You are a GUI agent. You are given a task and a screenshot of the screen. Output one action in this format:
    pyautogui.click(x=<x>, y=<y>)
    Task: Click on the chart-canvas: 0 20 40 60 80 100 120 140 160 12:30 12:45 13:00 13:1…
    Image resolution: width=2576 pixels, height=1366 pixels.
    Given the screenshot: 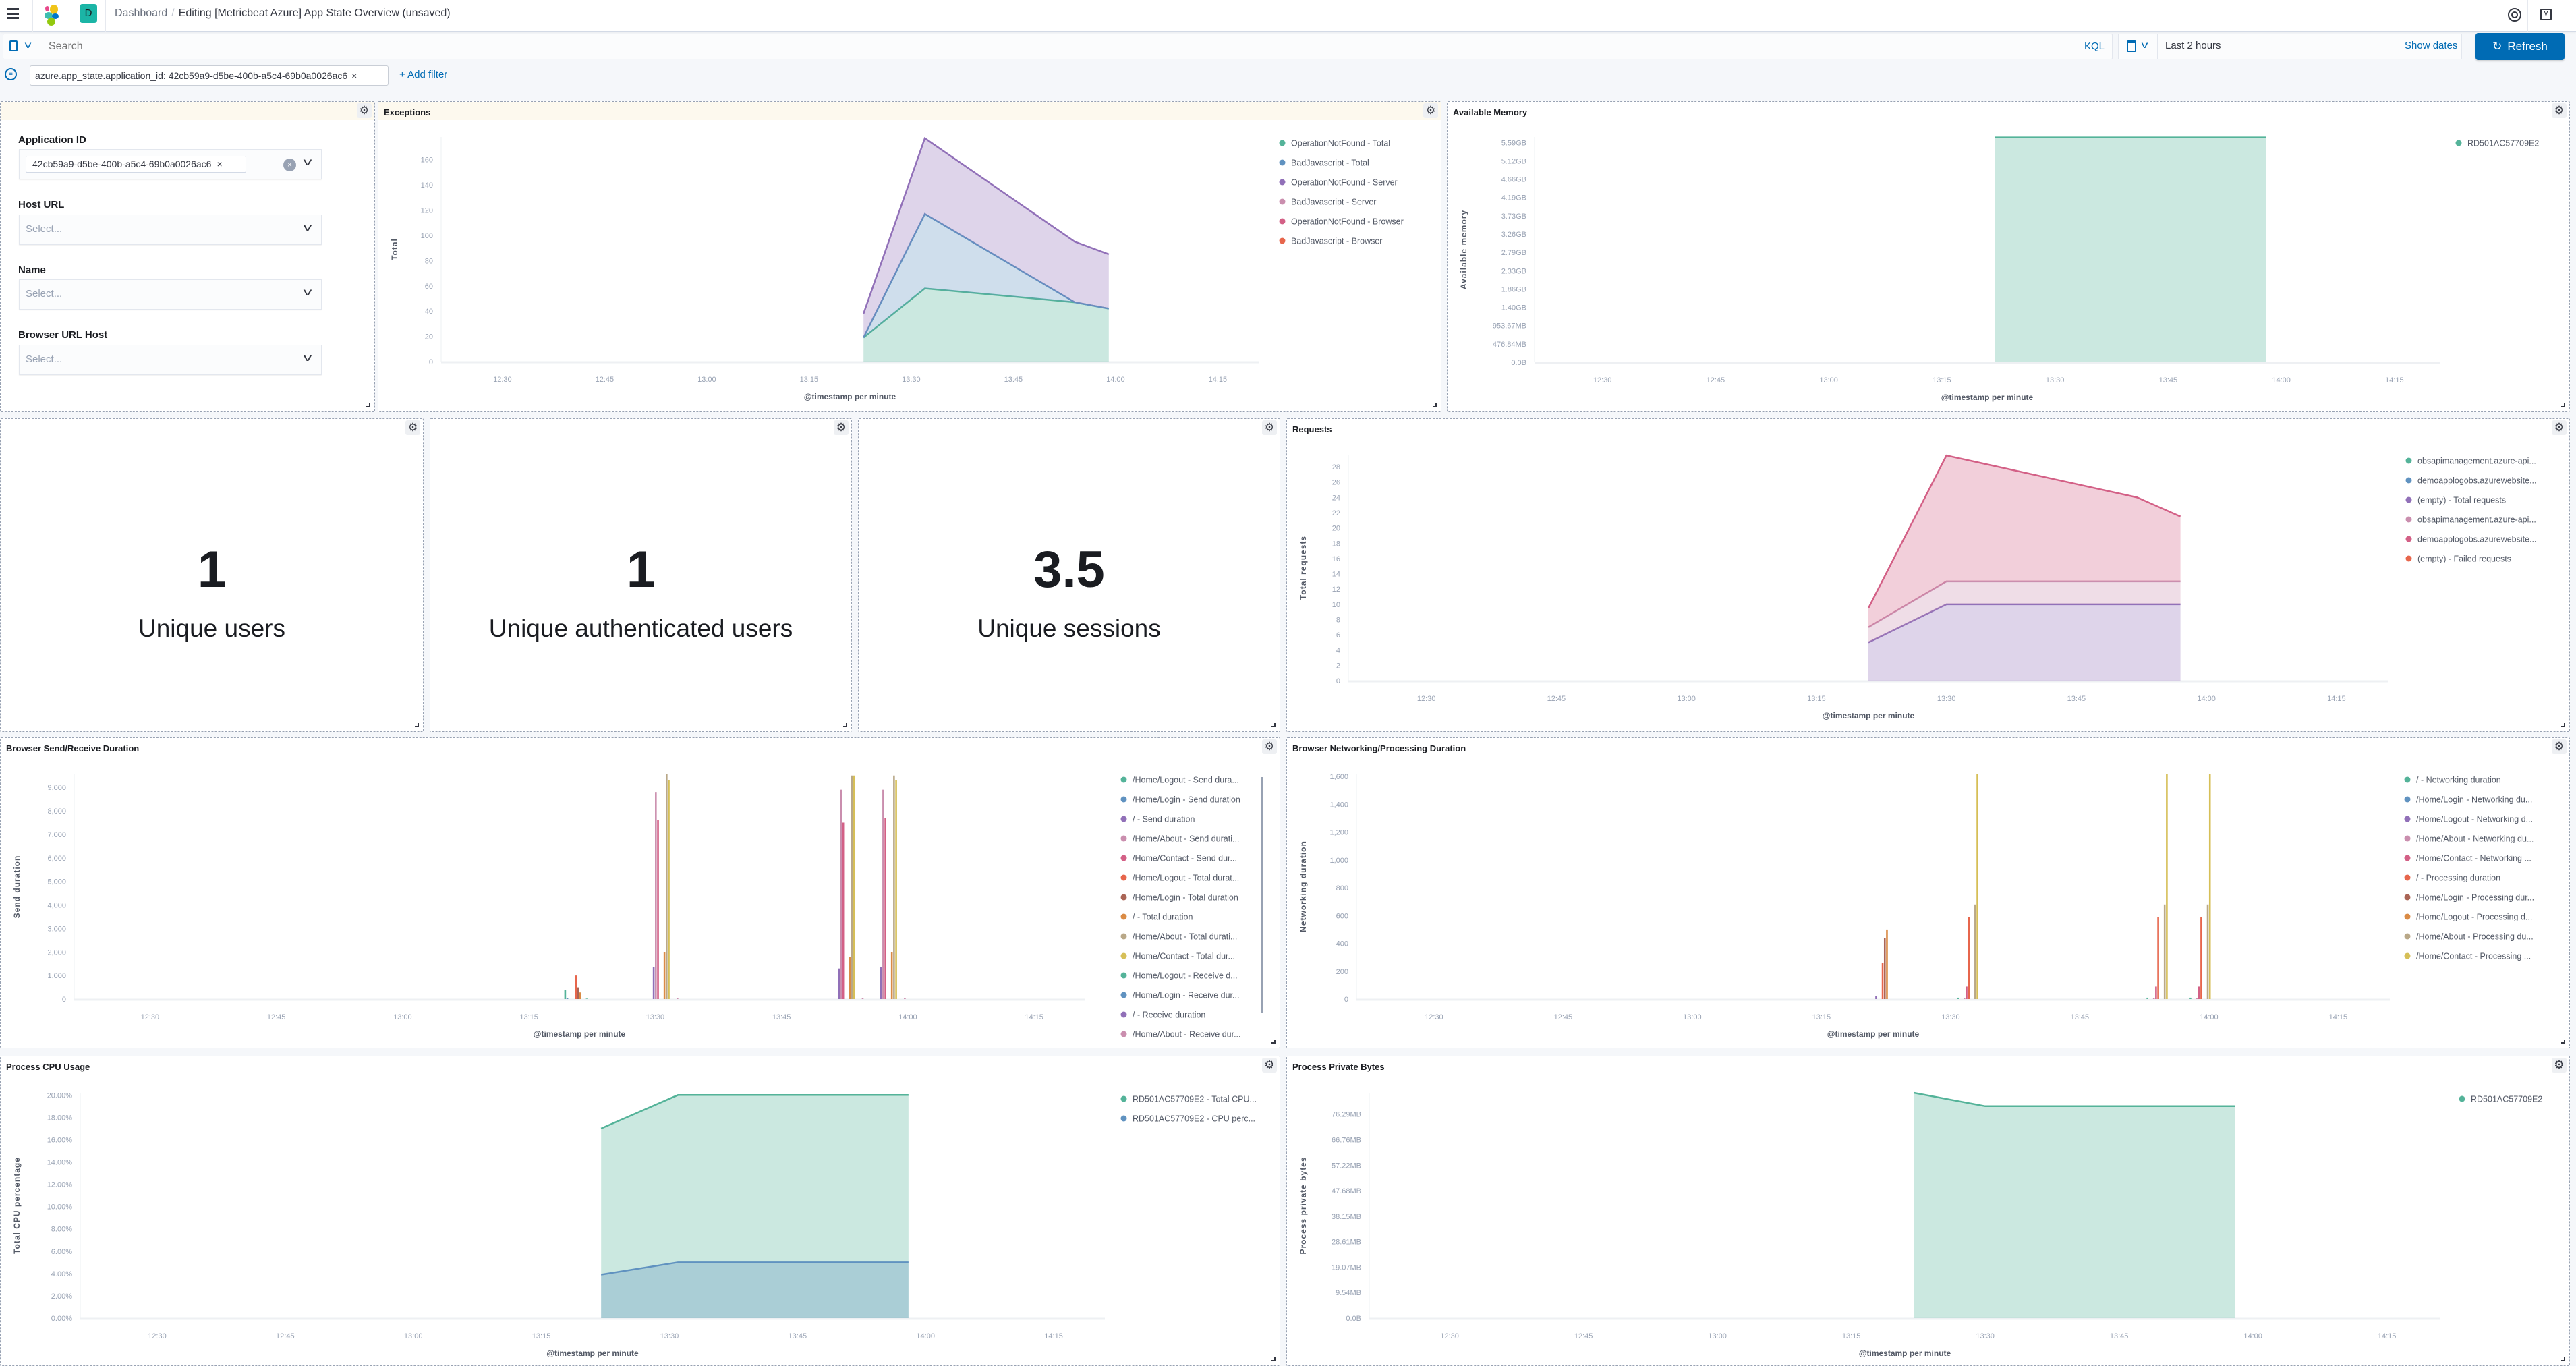 What is the action you would take?
    pyautogui.click(x=909, y=257)
    